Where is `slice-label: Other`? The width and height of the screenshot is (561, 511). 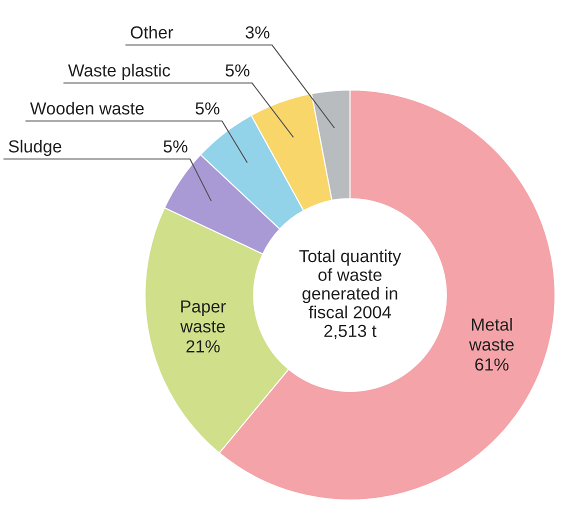 slice-label: Other is located at coordinates (152, 32).